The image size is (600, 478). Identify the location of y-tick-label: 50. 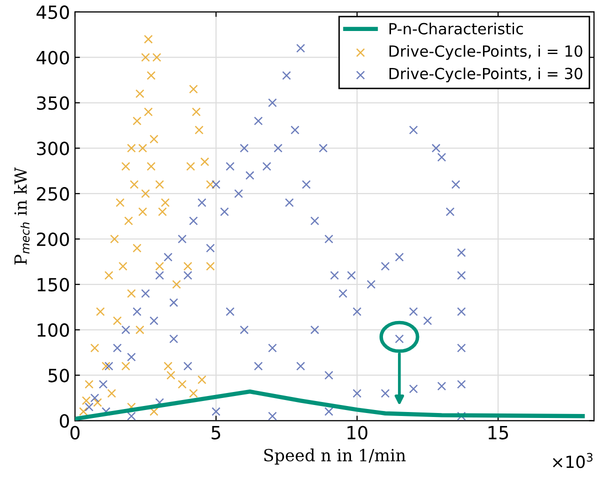
(58, 375).